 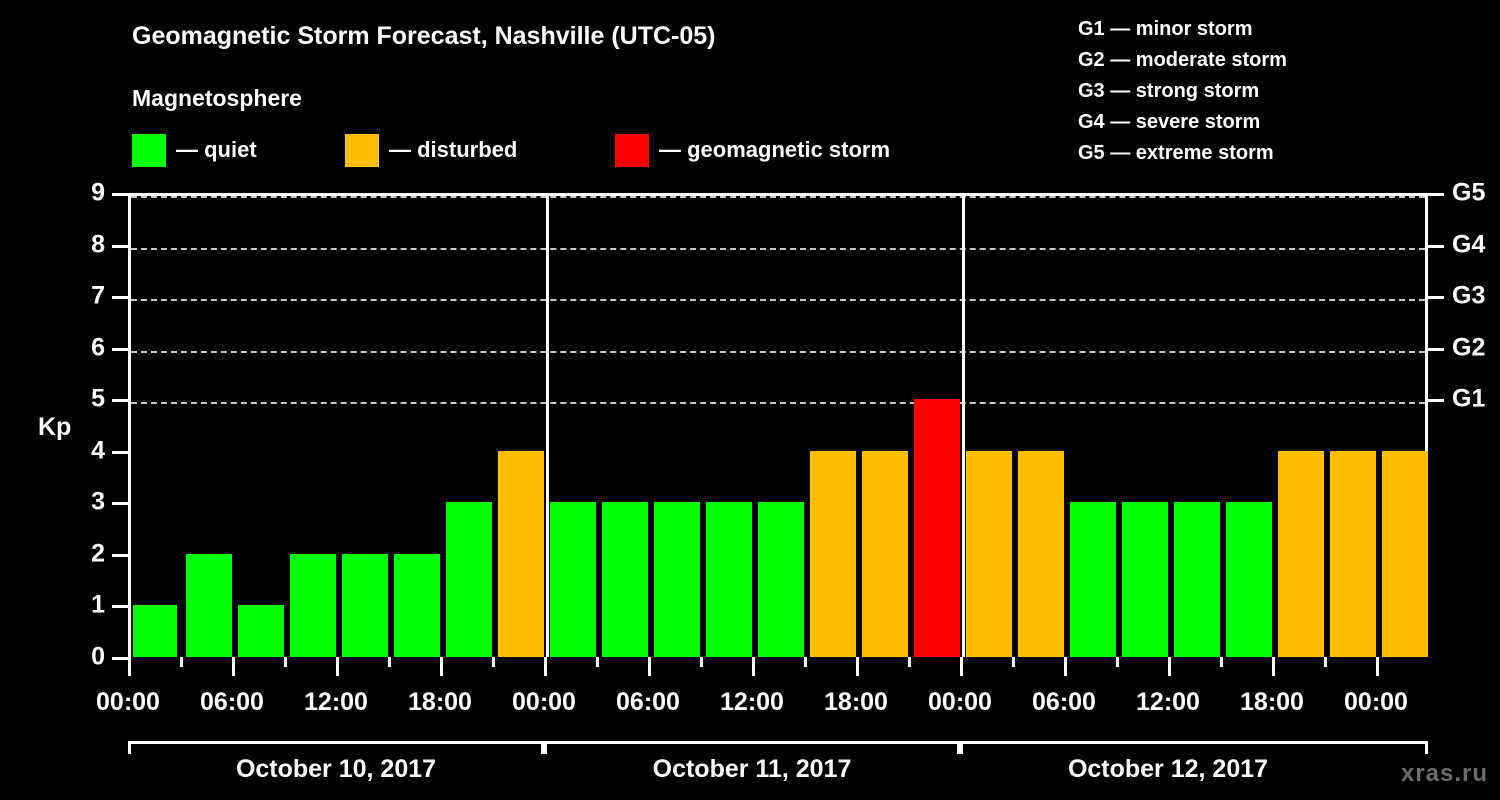 What do you see at coordinates (362, 150) in the screenshot?
I see `orange-square-icon` at bounding box center [362, 150].